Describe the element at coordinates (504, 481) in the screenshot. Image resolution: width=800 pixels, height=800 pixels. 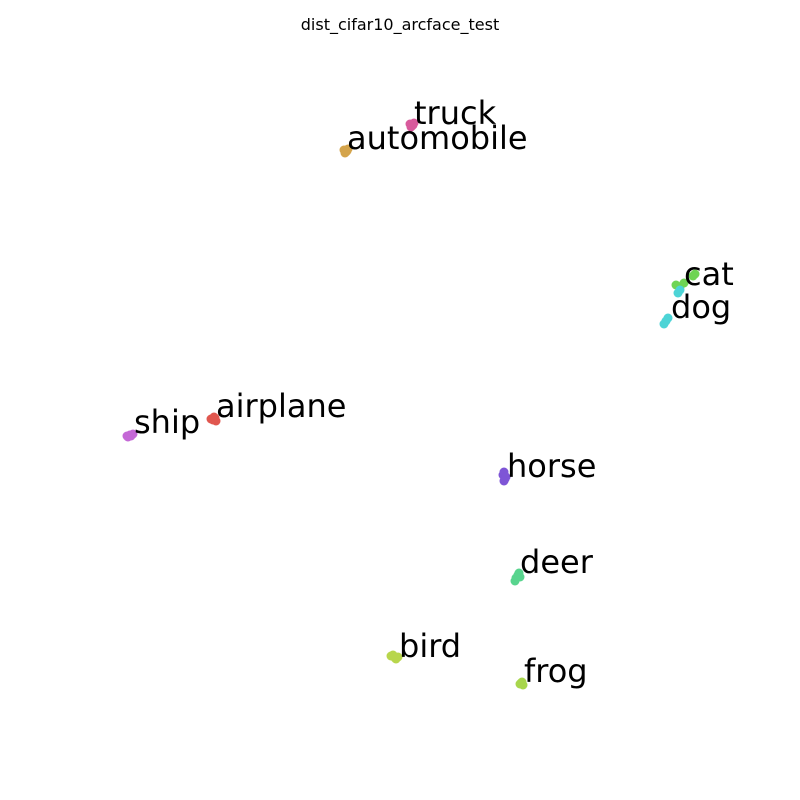
I see `data-point-horse` at that location.